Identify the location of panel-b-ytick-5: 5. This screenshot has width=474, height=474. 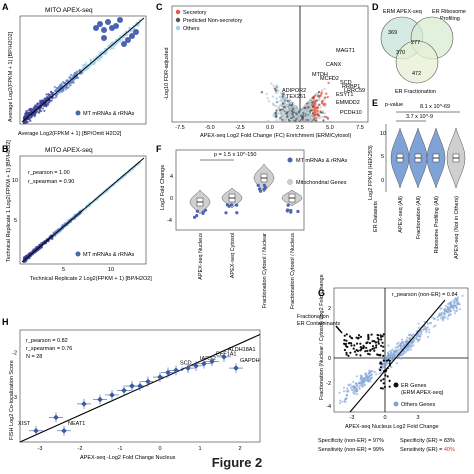
(15, 221).